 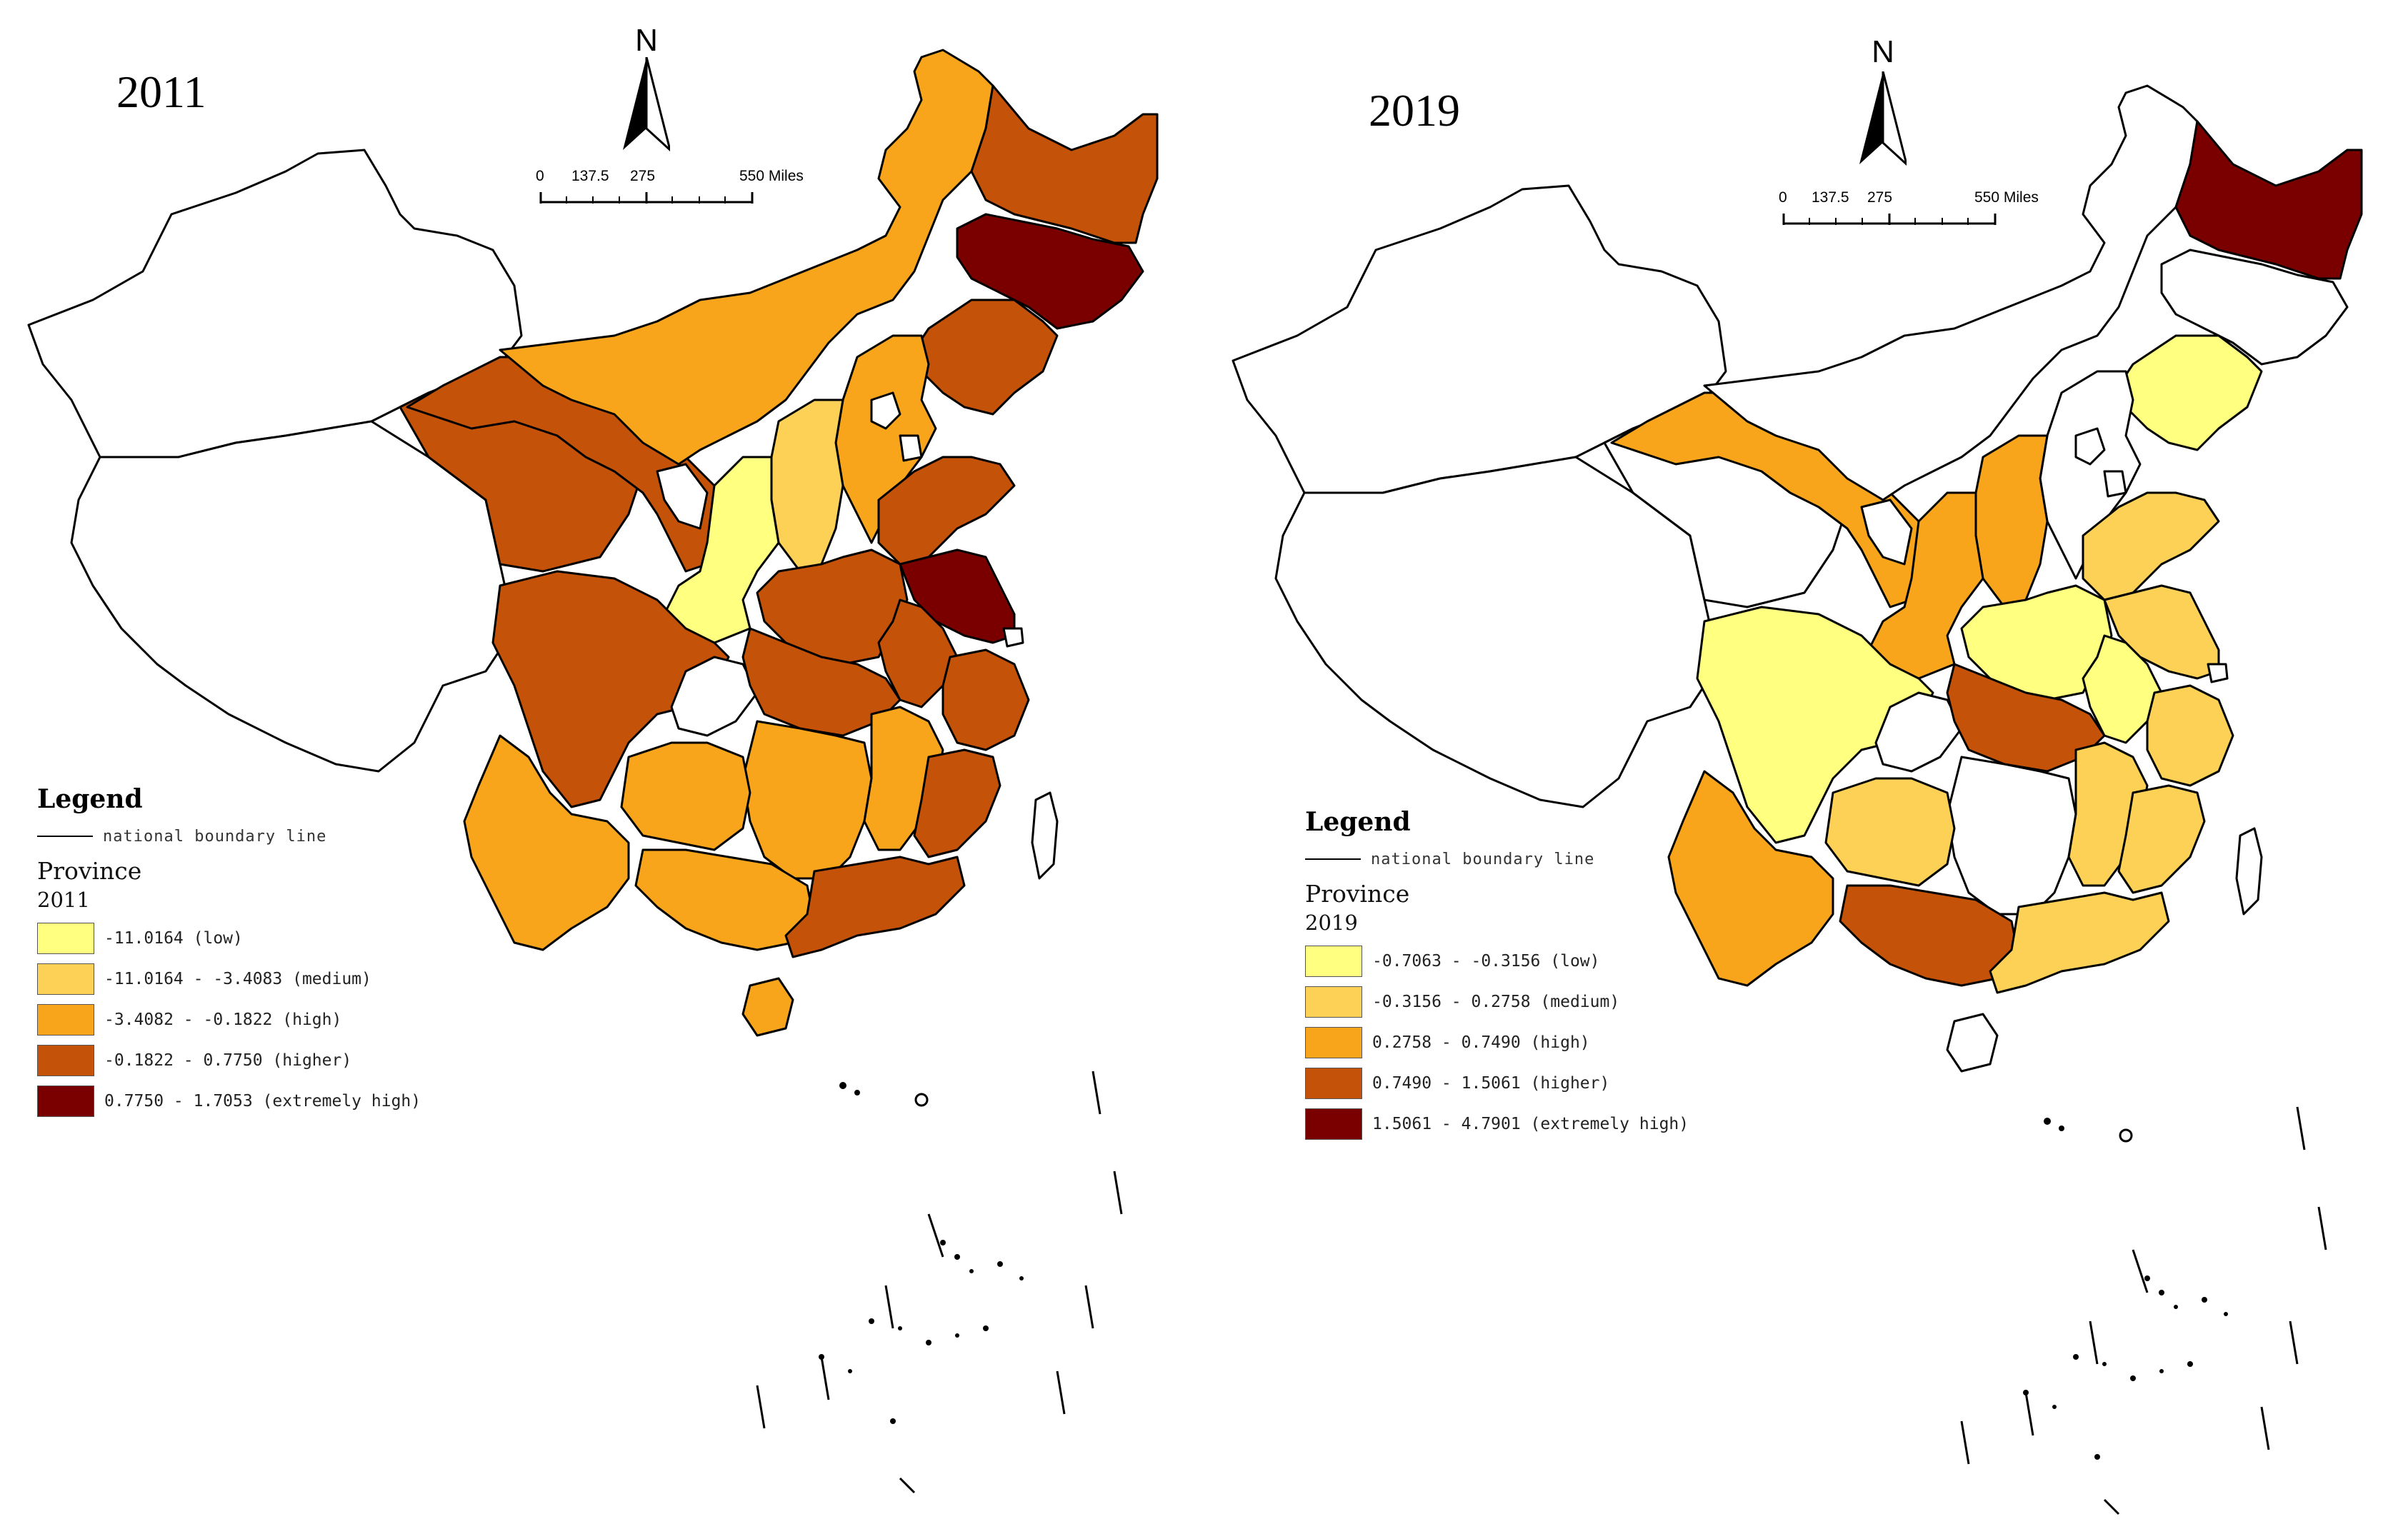 I want to click on region-tibet, so click(x=293, y=596).